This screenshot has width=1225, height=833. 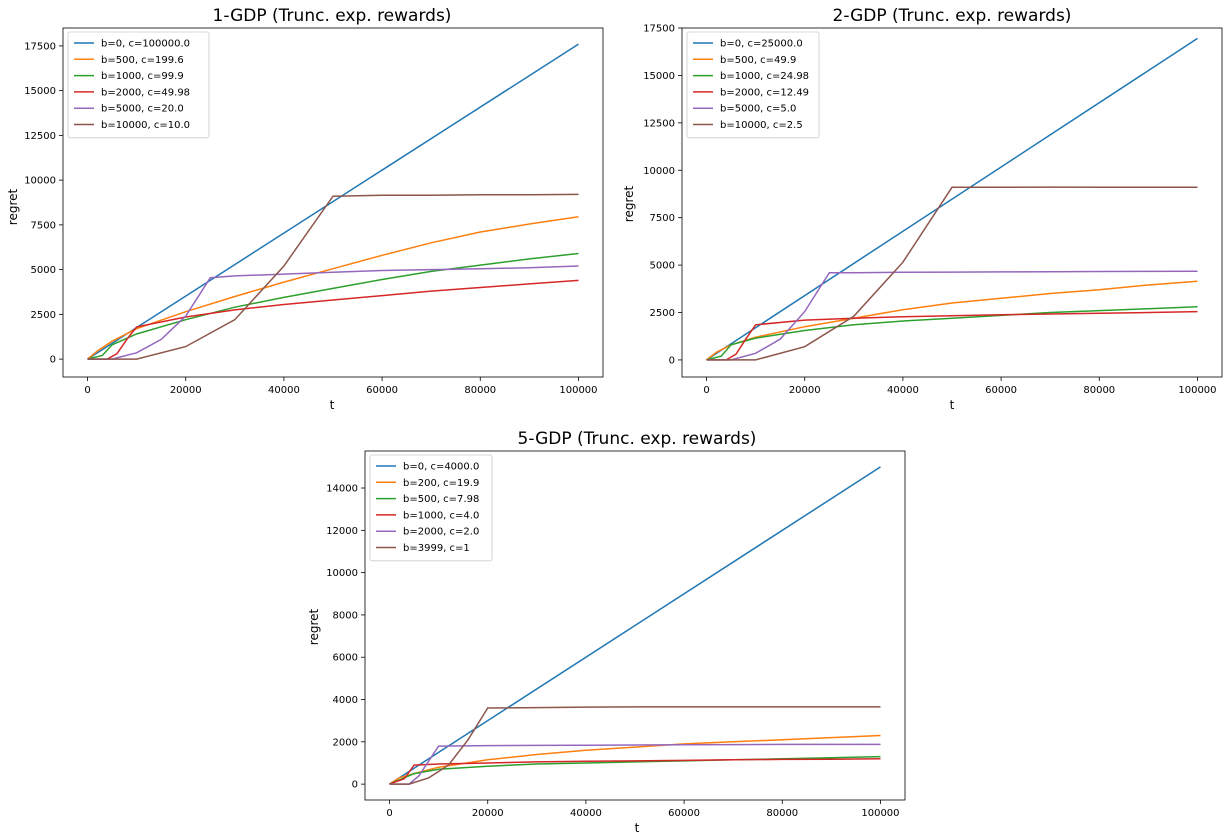 I want to click on legend-entry: b=5000, c=5.0, so click(x=758, y=109).